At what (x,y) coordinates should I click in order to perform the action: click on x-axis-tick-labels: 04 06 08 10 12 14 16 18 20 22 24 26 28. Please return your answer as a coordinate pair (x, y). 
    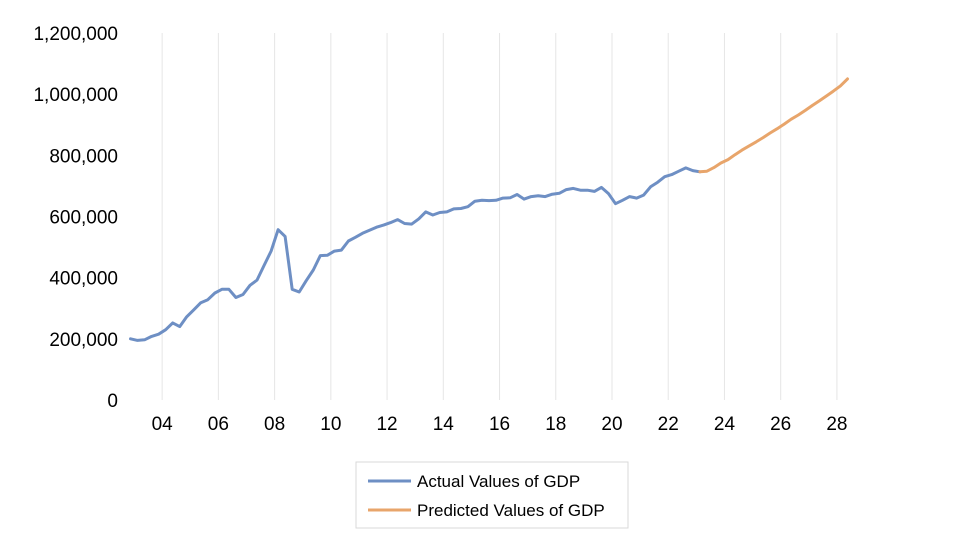
    Looking at the image, I should click on (500, 424).